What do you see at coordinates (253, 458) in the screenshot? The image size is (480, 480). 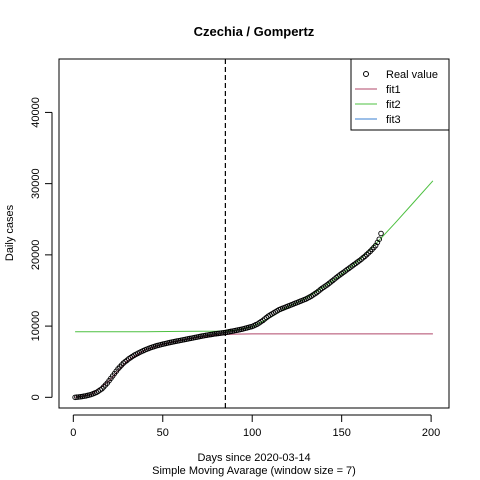 I see `x-axis-label: Days since 2020-03-14` at bounding box center [253, 458].